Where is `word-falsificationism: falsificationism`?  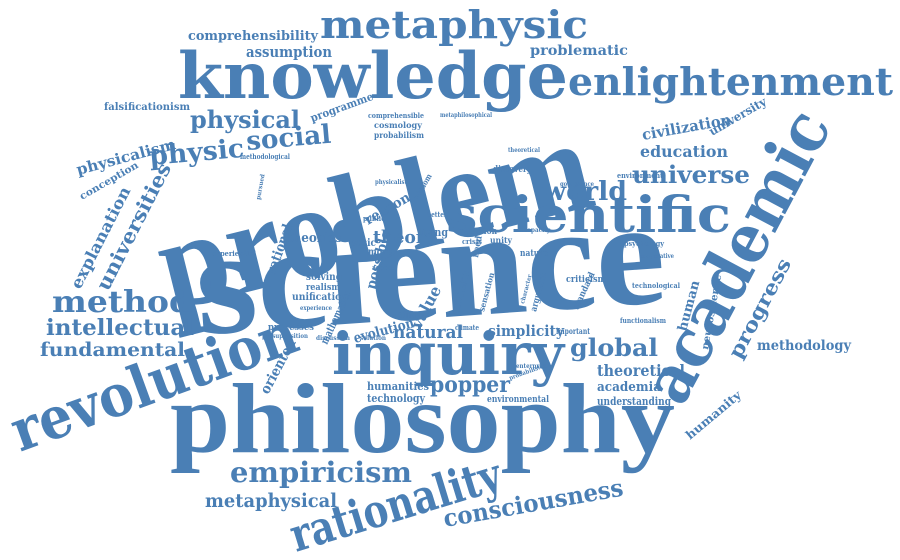 word-falsificationism: falsificationism is located at coordinates (147, 107).